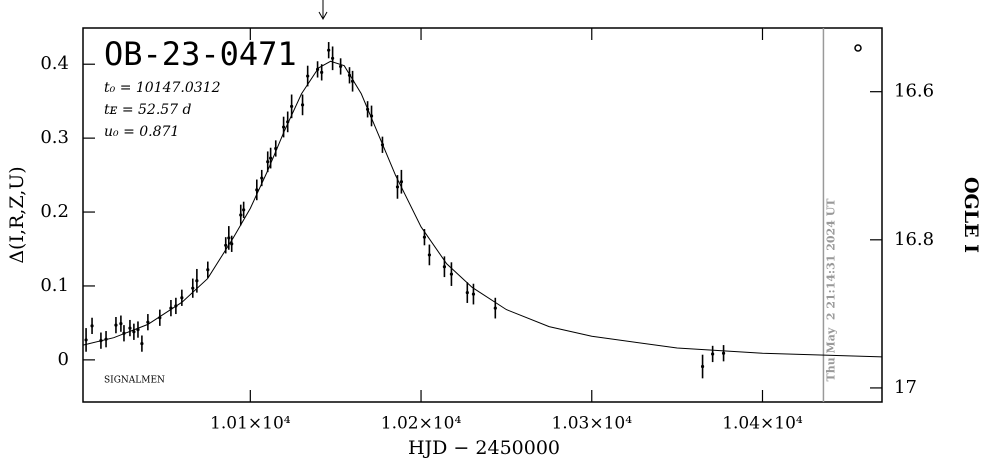 This screenshot has width=986, height=459. Describe the element at coordinates (54, 211) in the screenshot. I see `y-tick-label: 0.2` at that location.